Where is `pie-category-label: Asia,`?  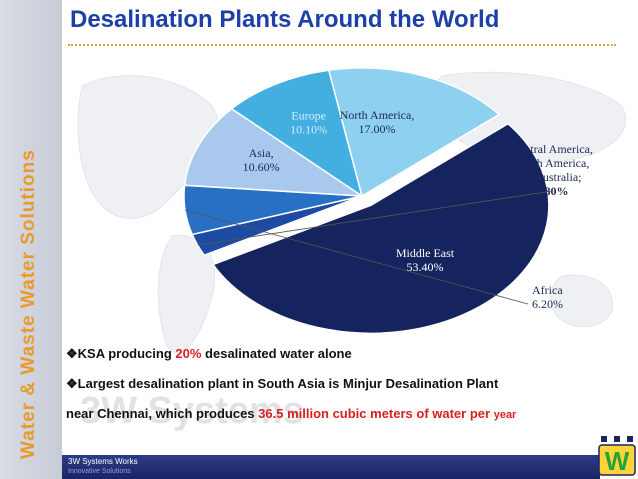 pie-category-label: Asia, is located at coordinates (261, 153).